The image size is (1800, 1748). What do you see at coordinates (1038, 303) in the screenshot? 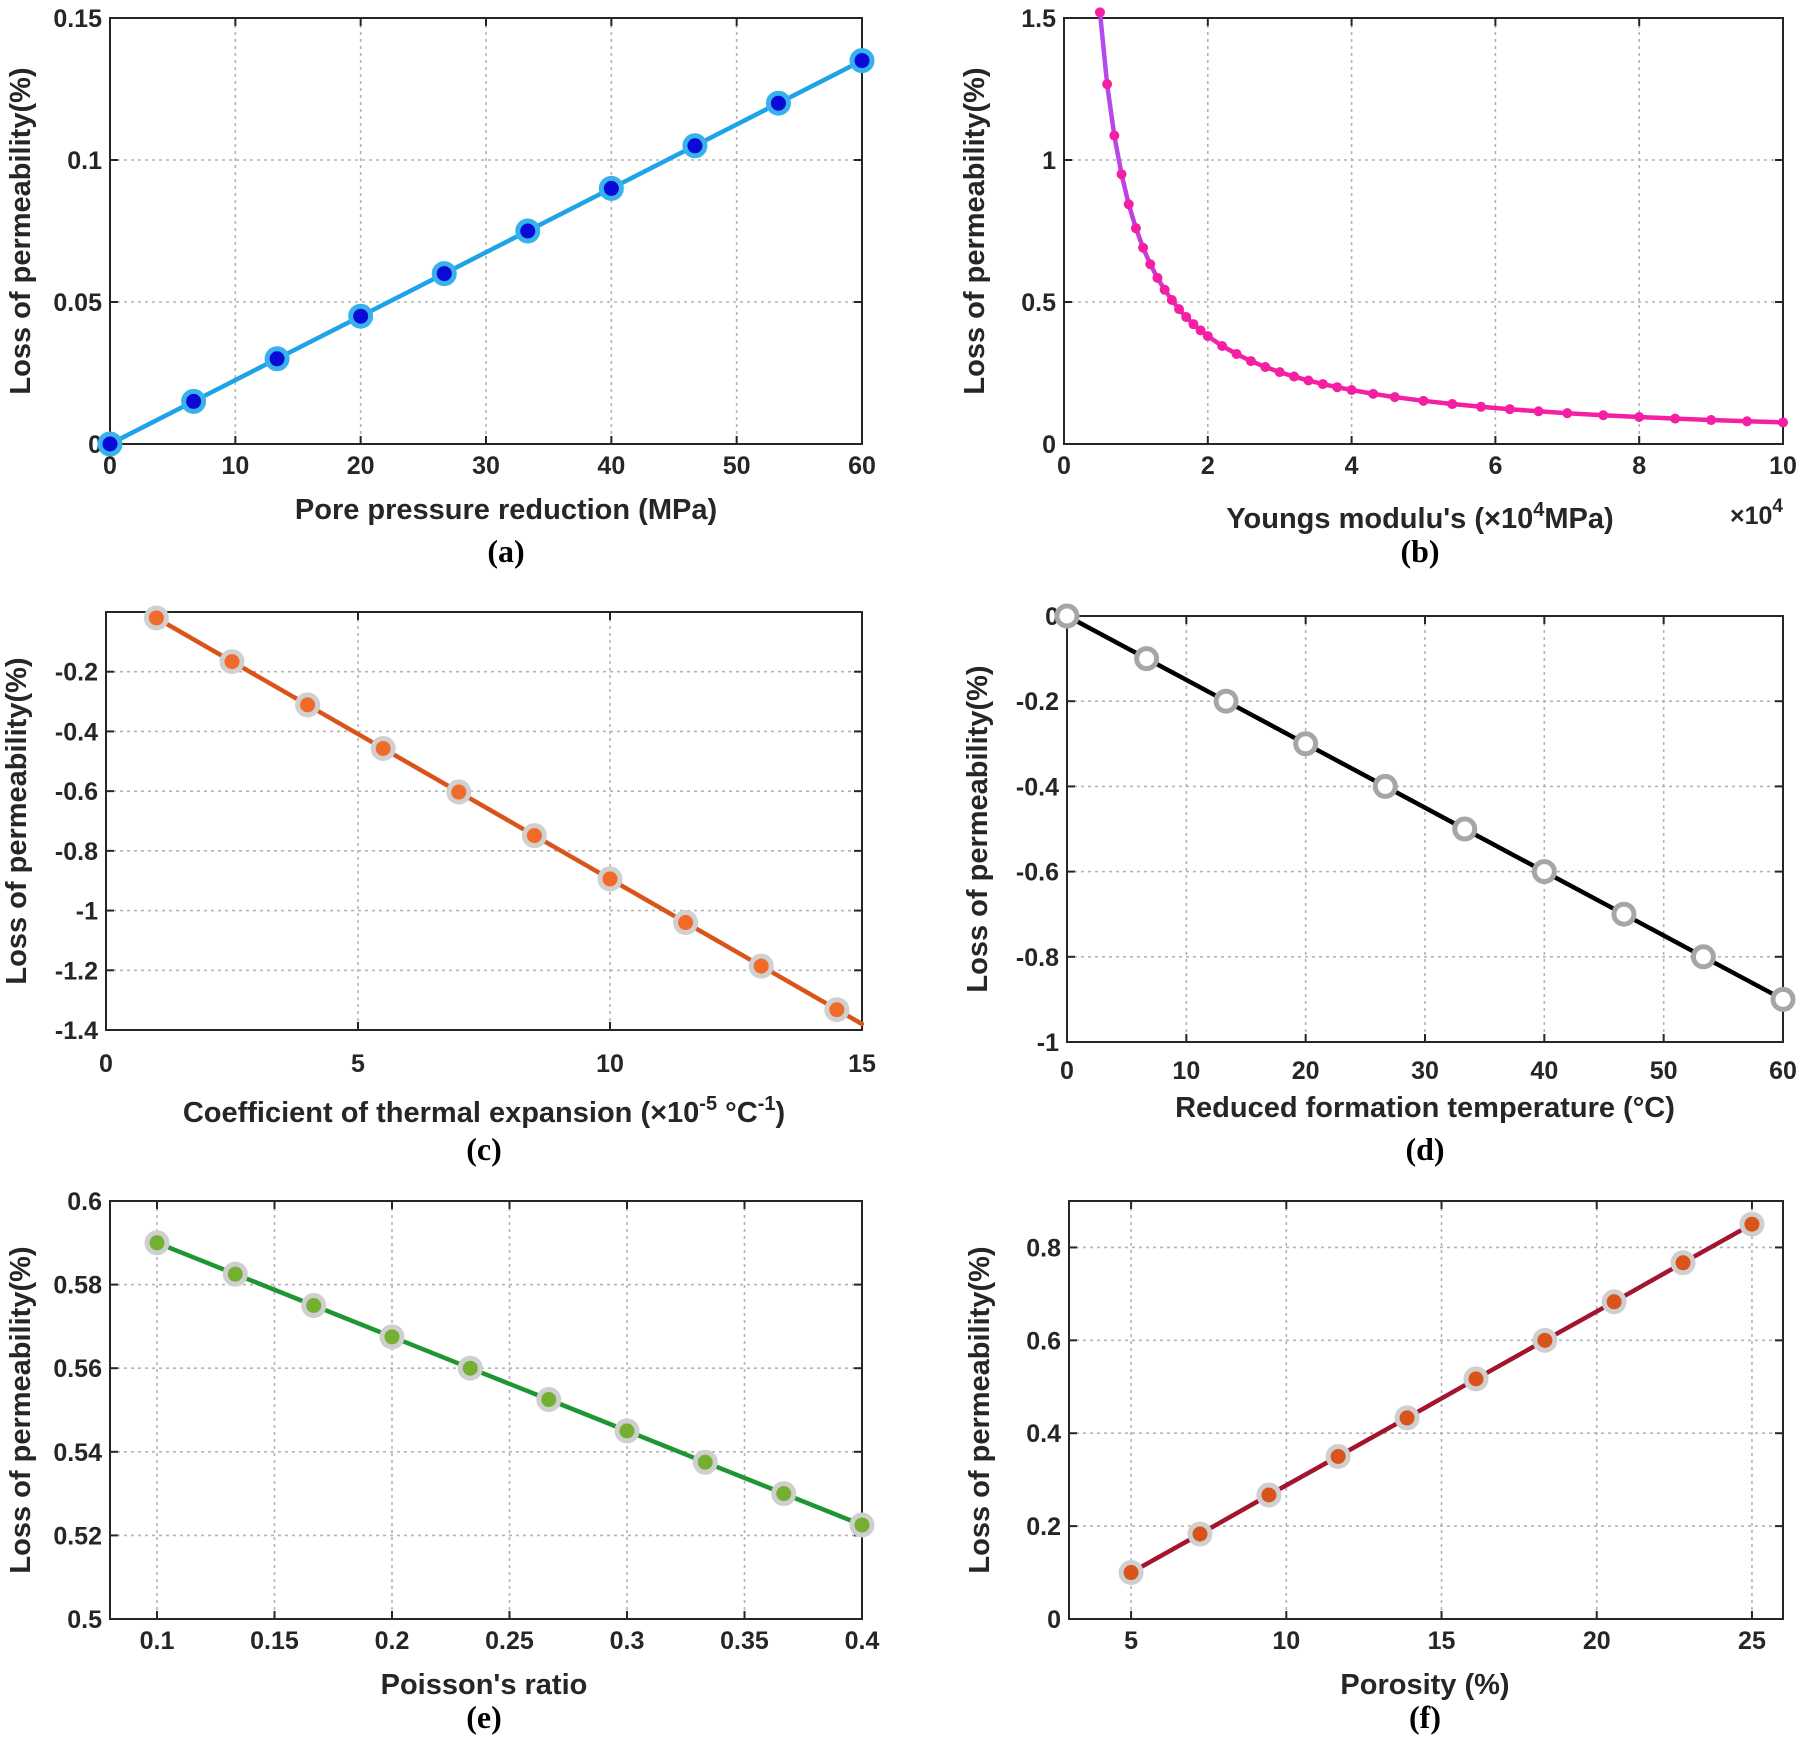
I see `y-tick-label: 0.5` at bounding box center [1038, 303].